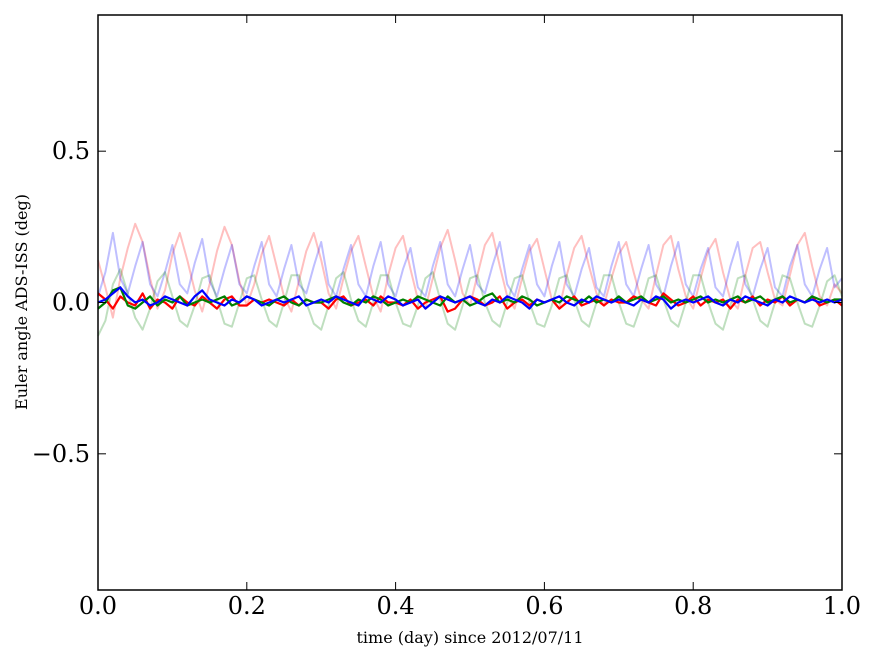  Describe the element at coordinates (544, 606) in the screenshot. I see `x-tick-label: 0.6` at that location.